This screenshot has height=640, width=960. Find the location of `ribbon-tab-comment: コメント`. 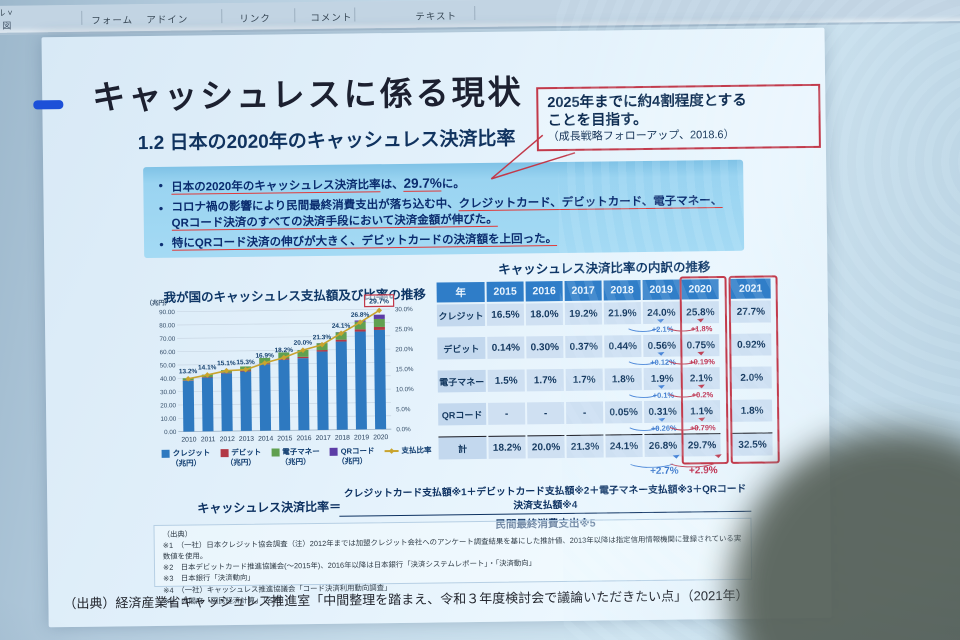

ribbon-tab-comment: コメント is located at coordinates (331, 18).